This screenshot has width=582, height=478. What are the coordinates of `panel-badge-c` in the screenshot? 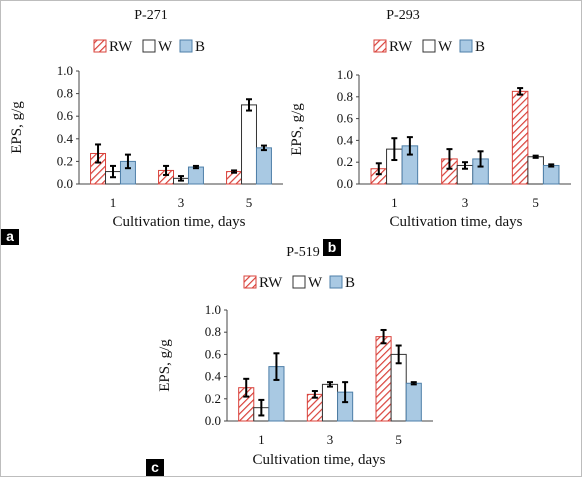 It's located at (155, 467).